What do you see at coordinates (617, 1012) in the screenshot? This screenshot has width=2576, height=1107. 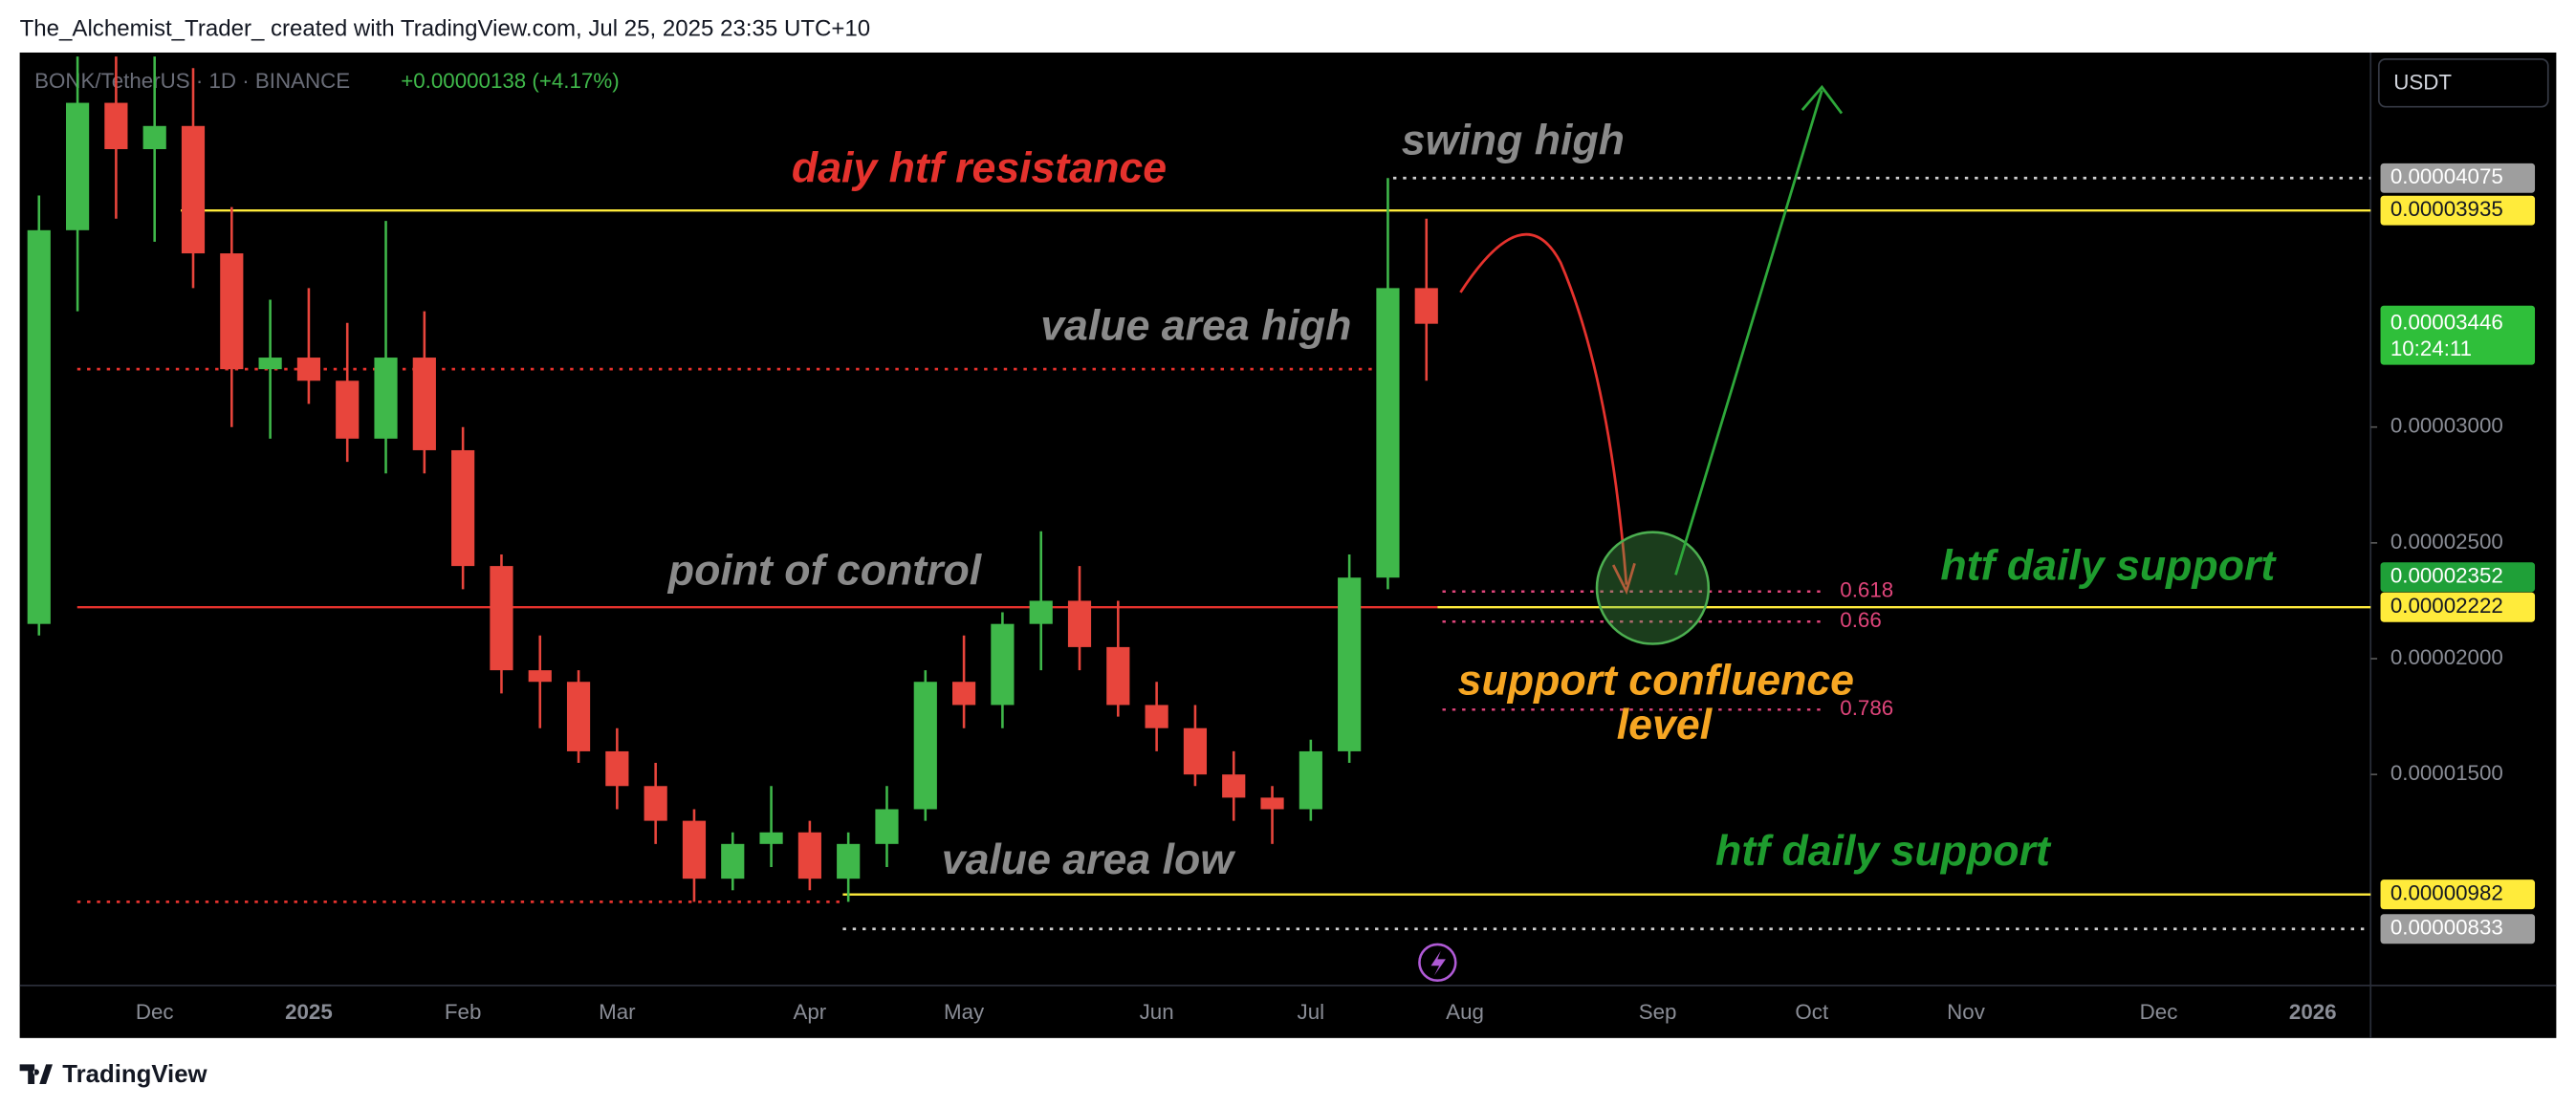 I see `x-tick-label: Mar` at bounding box center [617, 1012].